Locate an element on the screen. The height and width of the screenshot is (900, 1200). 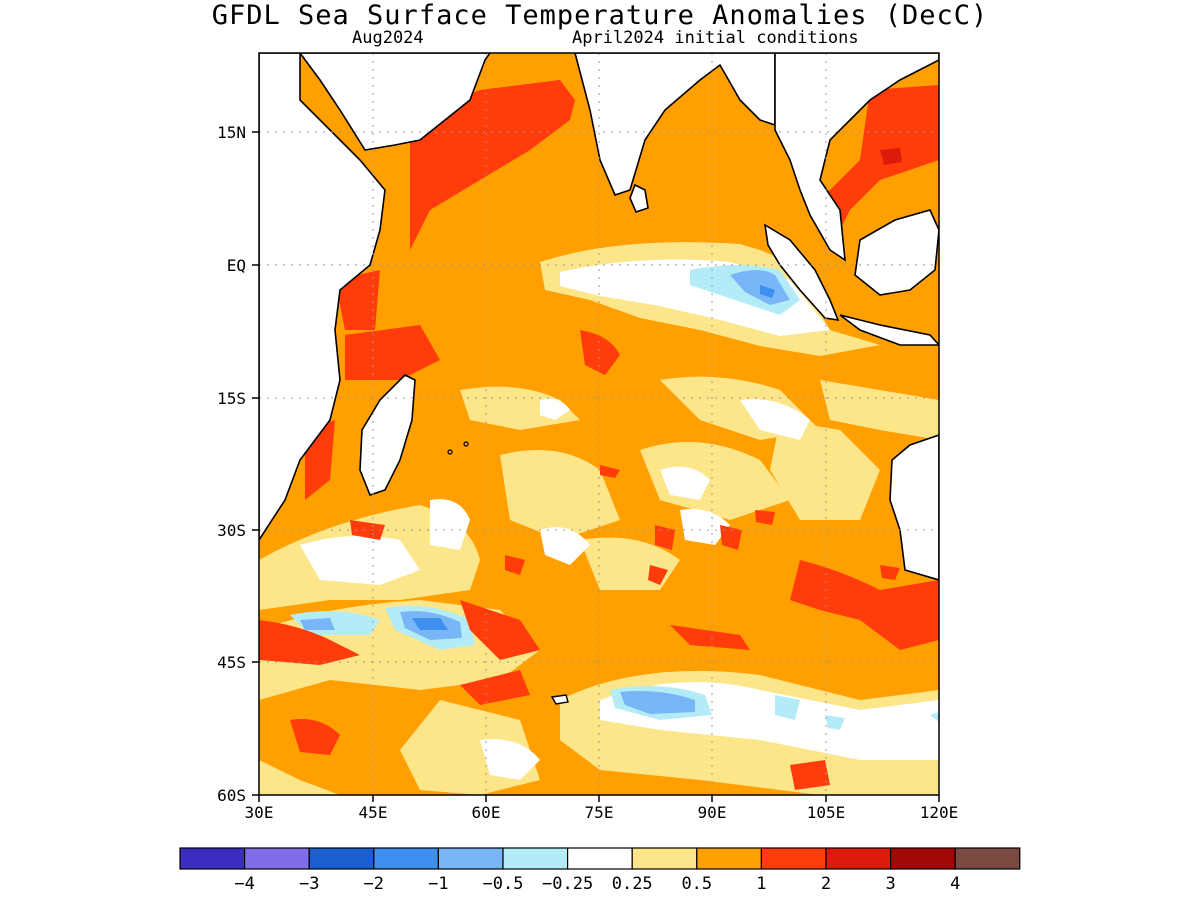
lat-label-eq: EQ is located at coordinates (236, 265).